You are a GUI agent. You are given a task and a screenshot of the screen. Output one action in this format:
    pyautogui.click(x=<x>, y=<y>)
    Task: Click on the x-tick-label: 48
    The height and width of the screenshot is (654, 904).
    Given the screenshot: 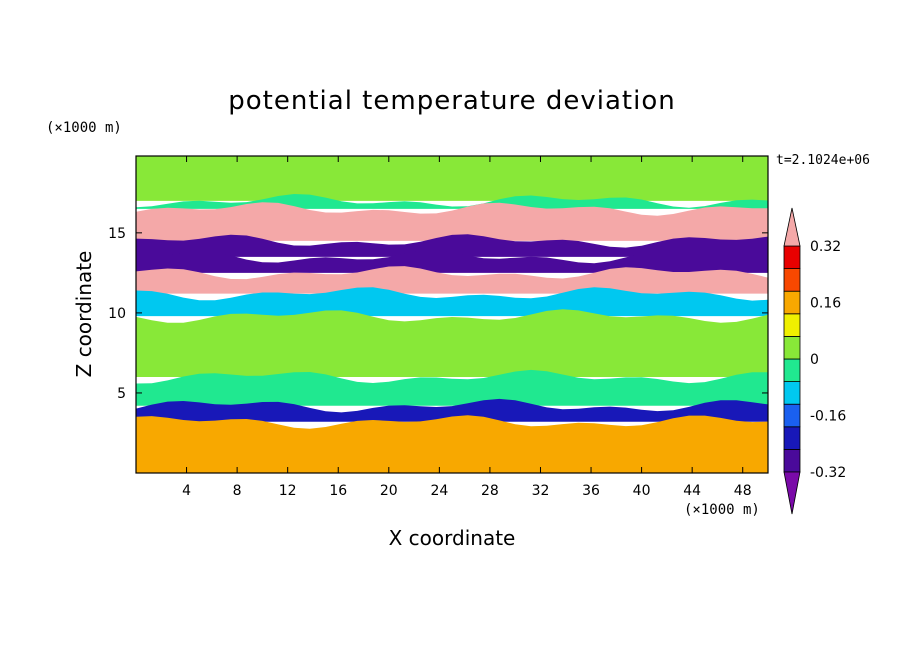 What is the action you would take?
    pyautogui.click(x=743, y=491)
    